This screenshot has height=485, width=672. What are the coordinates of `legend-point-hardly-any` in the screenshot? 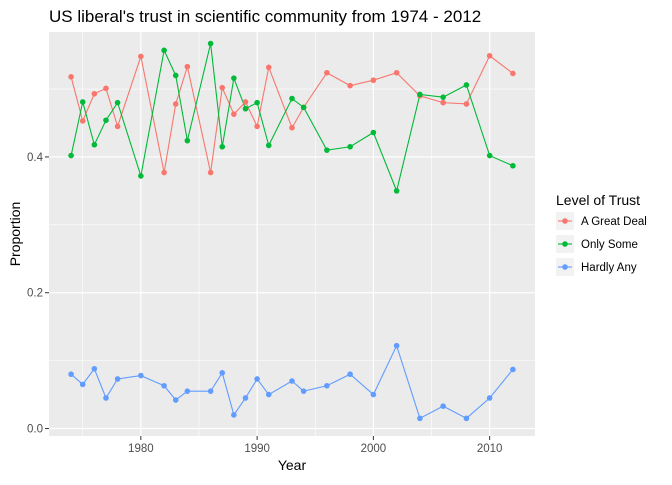 It's located at (565, 267).